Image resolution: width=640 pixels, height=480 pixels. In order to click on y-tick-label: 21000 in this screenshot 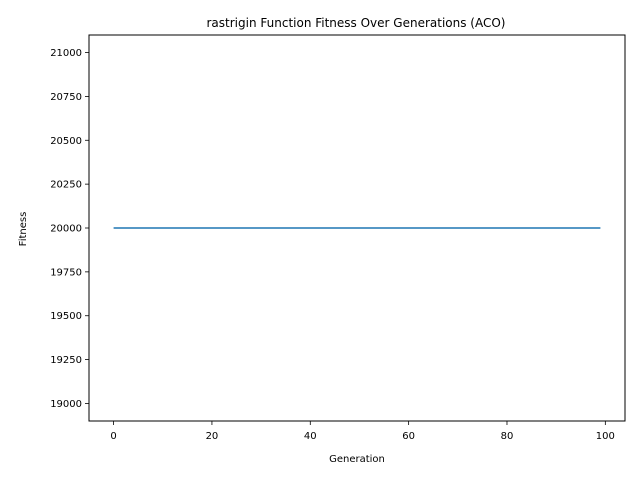, I will do `click(66, 53)`.